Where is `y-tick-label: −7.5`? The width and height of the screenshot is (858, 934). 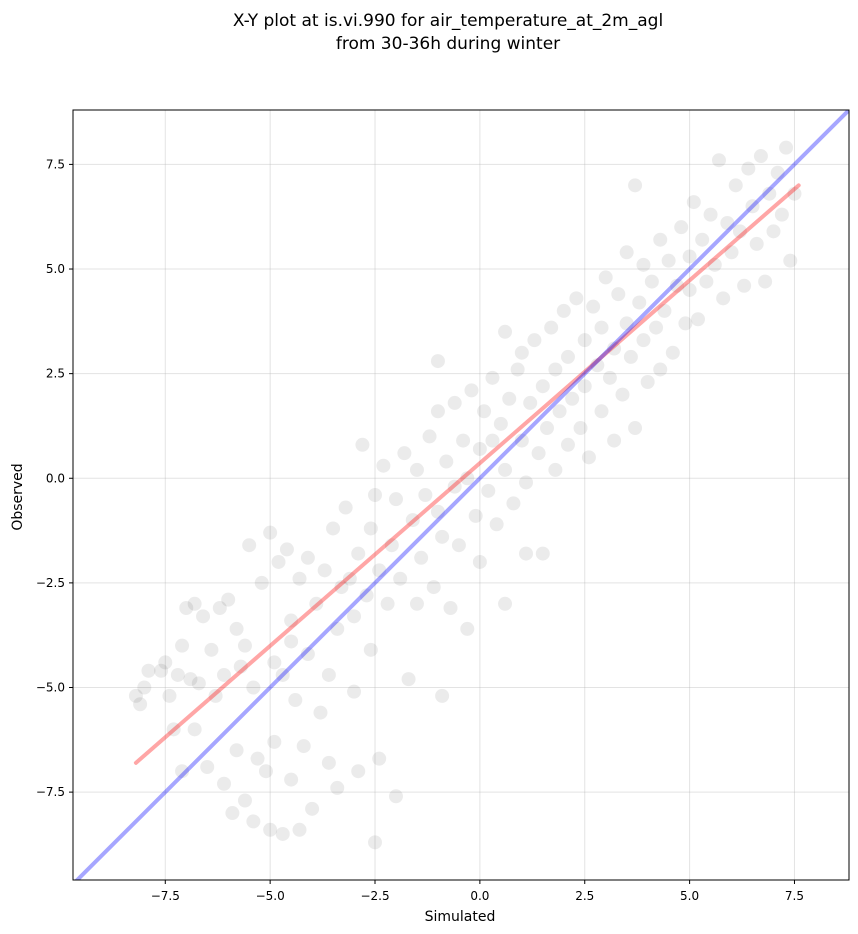 y-tick-label: −7.5 is located at coordinates (50, 792).